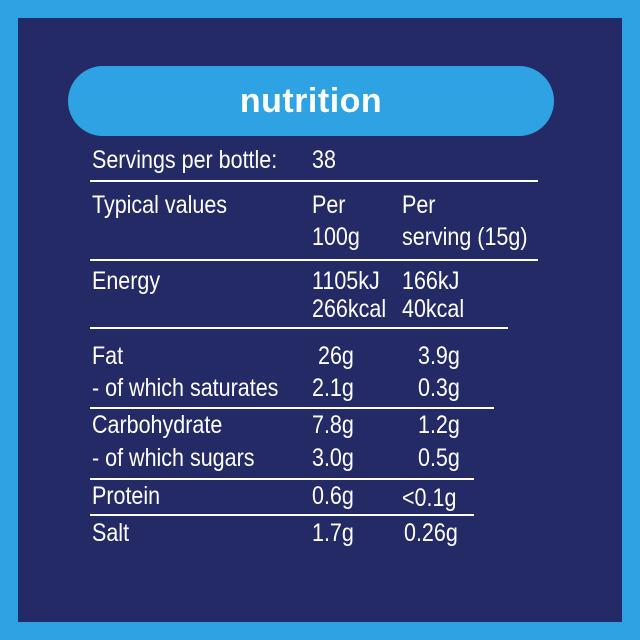  I want to click on protein-per100: 0.6g, so click(333, 496).